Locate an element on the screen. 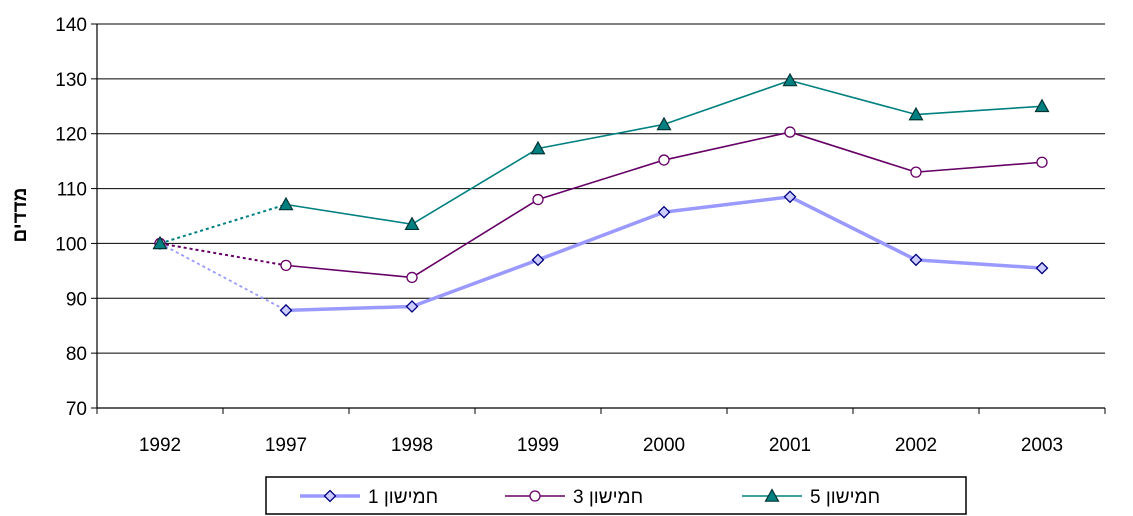 The height and width of the screenshot is (516, 1133). x-tick-label: 2000 is located at coordinates (664, 445).